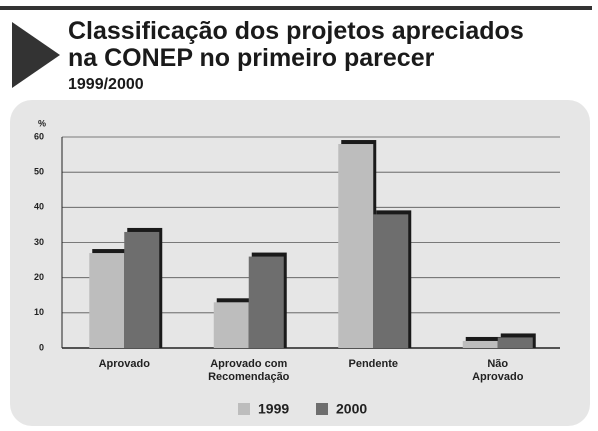 The height and width of the screenshot is (431, 598). I want to click on top-rule, so click(296, 8).